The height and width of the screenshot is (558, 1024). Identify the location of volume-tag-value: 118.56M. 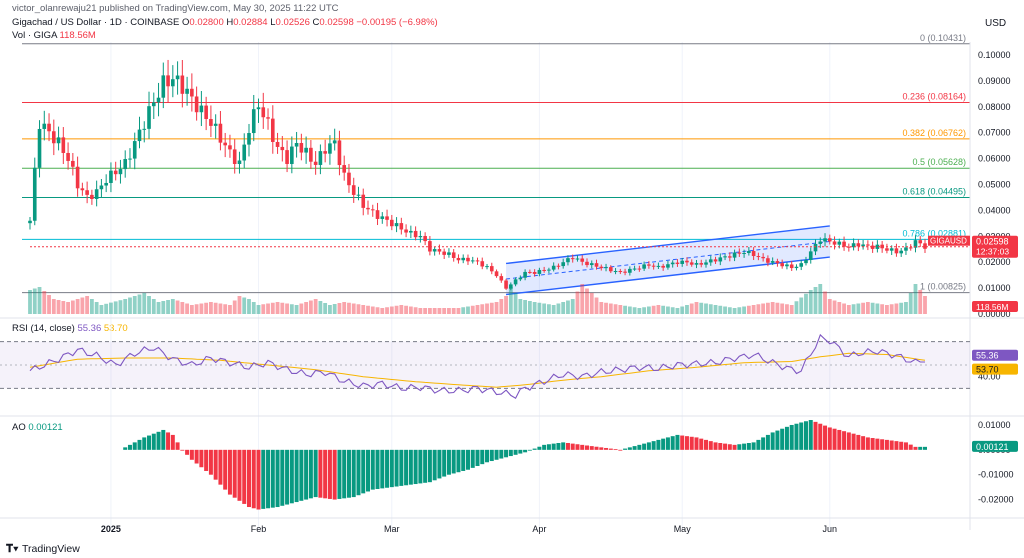
(992, 307).